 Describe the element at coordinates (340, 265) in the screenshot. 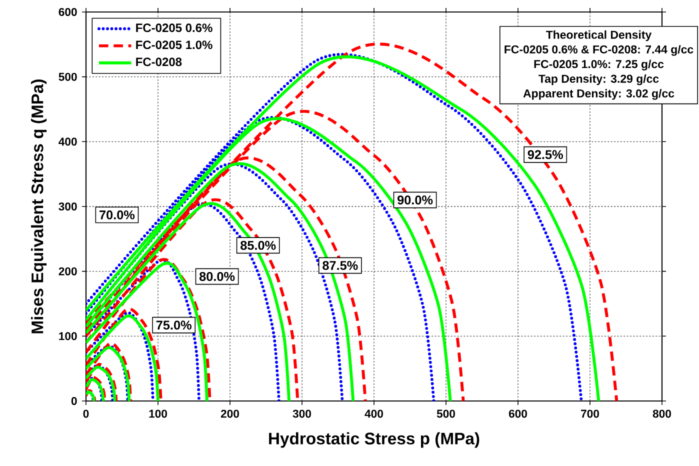

I see `annotation: 87.5%` at that location.